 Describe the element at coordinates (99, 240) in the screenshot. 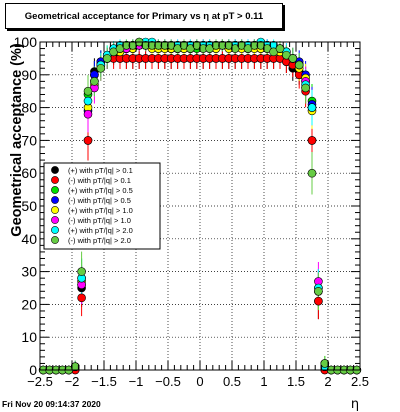

I see `legend-label: (-) with pT/|q| > 2.0` at that location.